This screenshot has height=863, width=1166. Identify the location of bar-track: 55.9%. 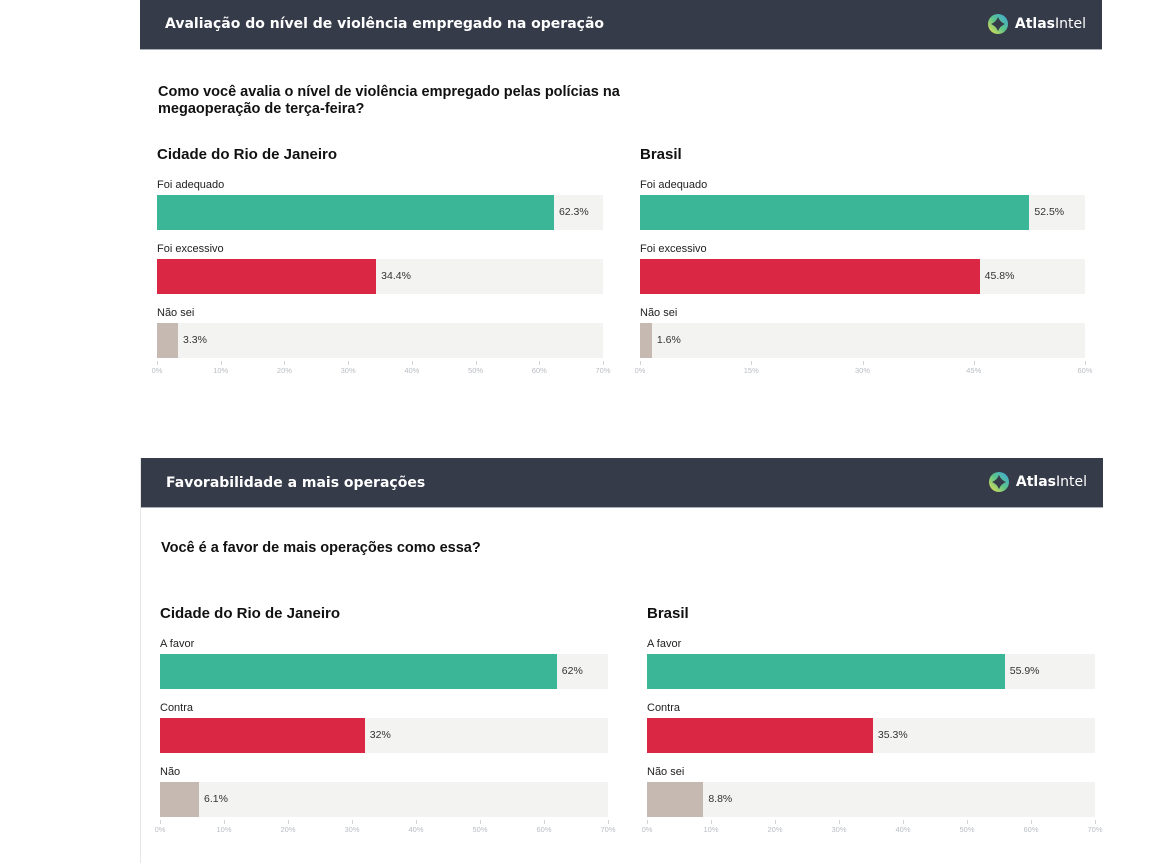
(871, 671).